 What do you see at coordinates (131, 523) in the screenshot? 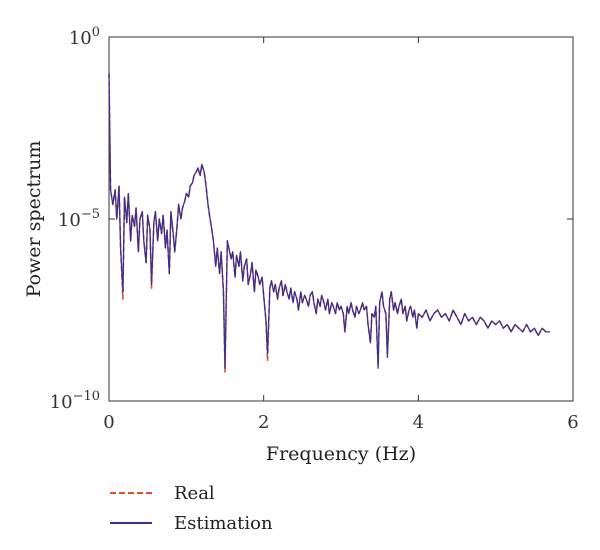
I see `legend-swatch-estimation` at bounding box center [131, 523].